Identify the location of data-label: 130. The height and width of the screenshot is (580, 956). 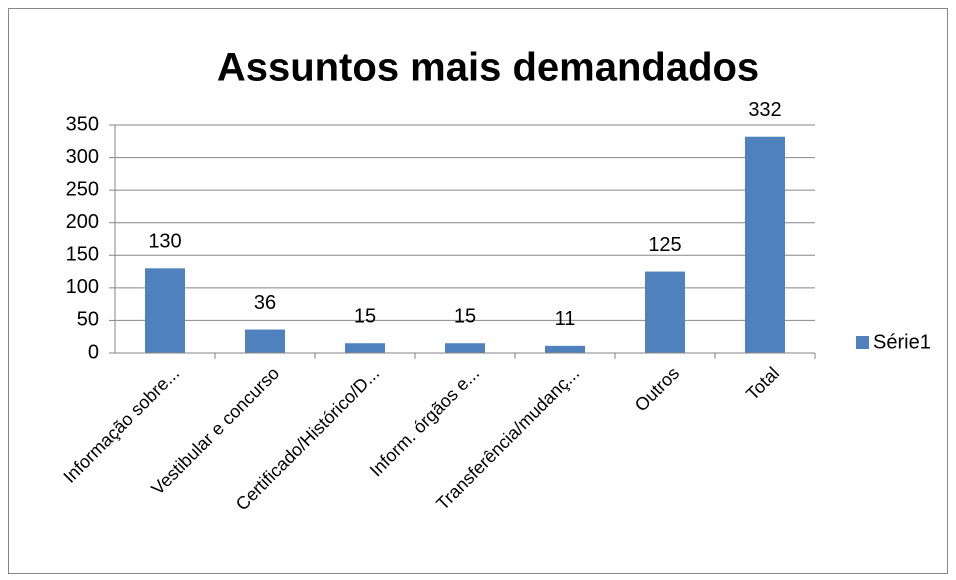
(164, 242).